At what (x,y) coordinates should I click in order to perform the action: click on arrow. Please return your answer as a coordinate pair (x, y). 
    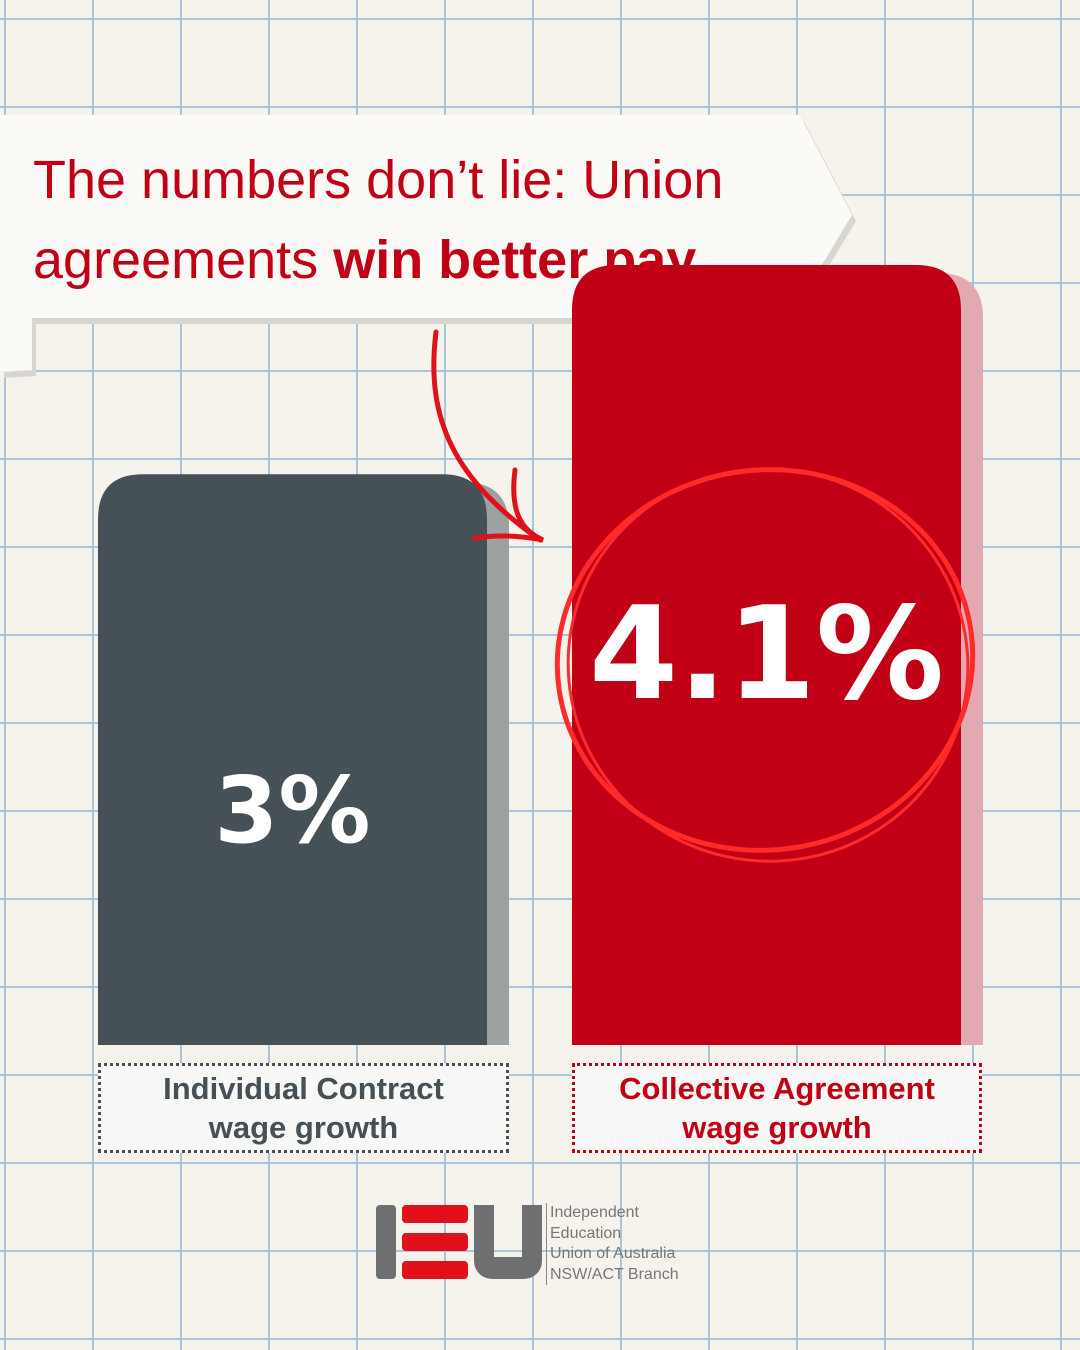
    Looking at the image, I should click on (487, 436).